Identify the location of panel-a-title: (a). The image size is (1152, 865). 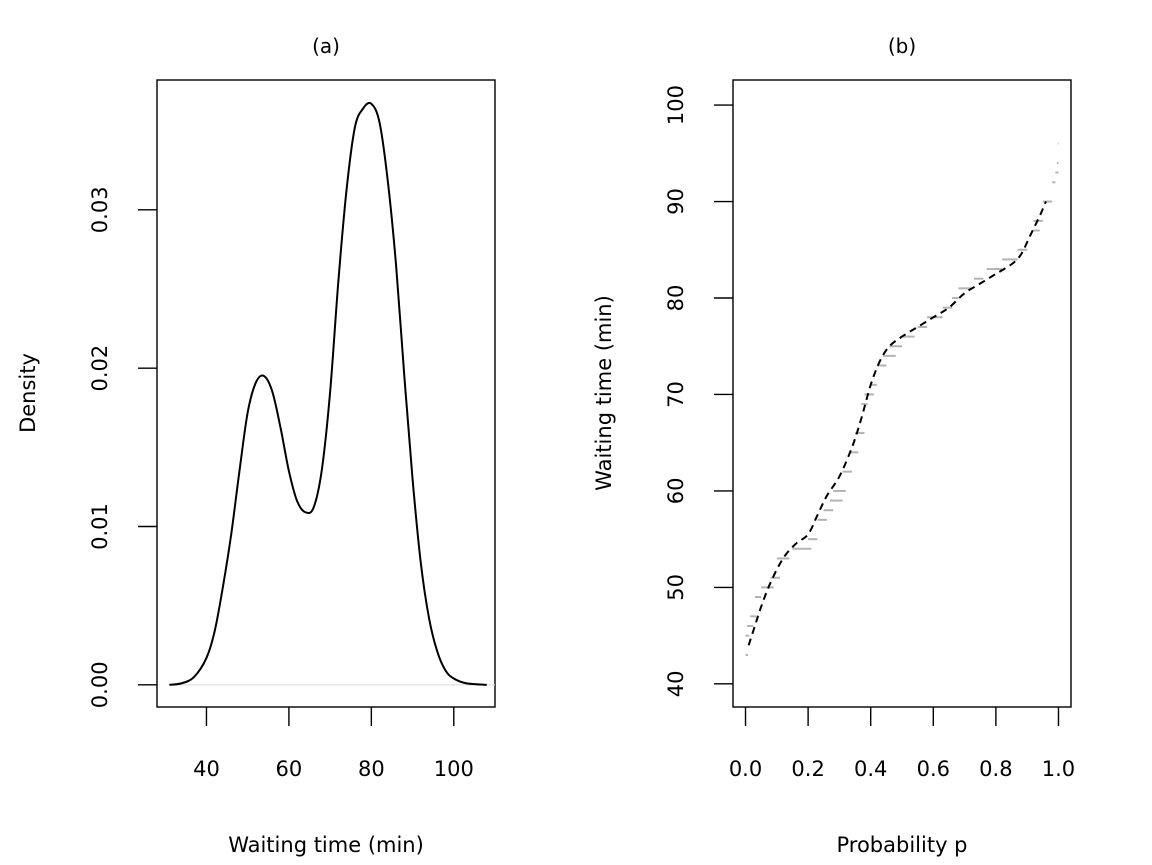
(326, 46).